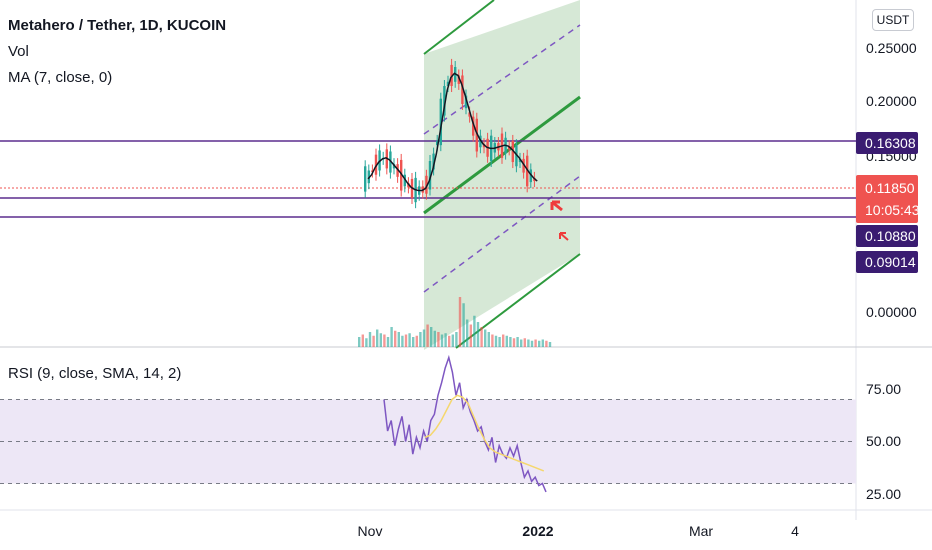 Image resolution: width=932 pixels, height=550 pixels. Describe the element at coordinates (465, 423) in the screenshot. I see `rsi-line` at that location.